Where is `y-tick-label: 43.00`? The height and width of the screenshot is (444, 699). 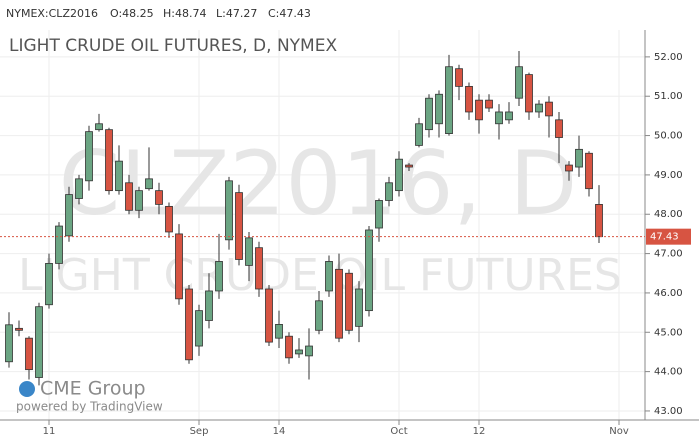 y-tick-label: 43.00 is located at coordinates (668, 411).